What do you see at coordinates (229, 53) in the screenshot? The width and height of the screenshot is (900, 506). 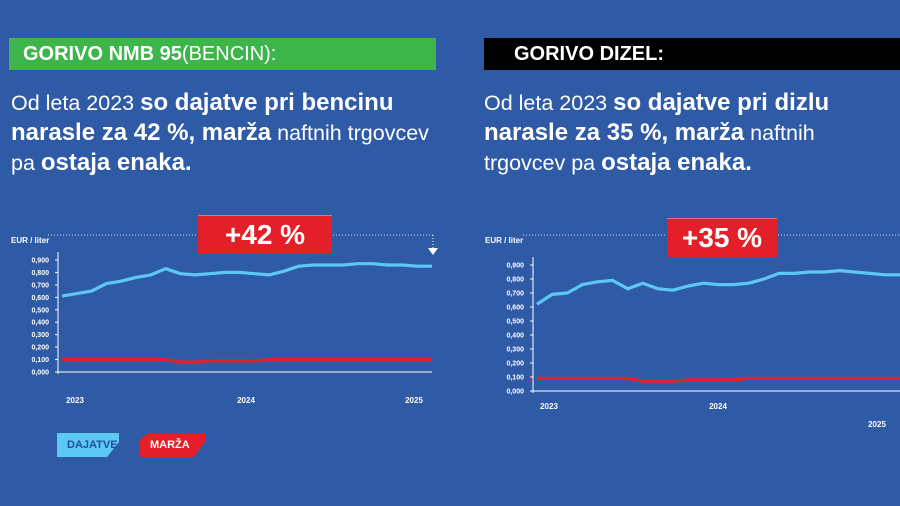 I see `left-header-light: (BENCIN):` at bounding box center [229, 53].